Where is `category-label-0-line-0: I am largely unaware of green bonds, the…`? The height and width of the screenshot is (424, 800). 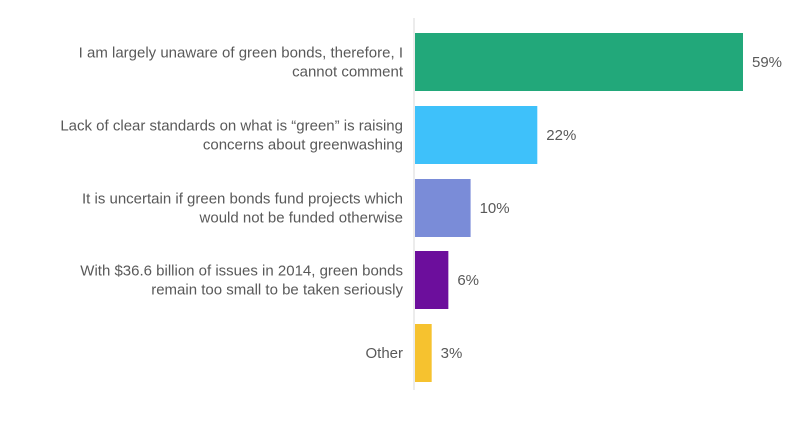 category-label-0-line-0: I am largely unaware of green bonds, the… is located at coordinates (241, 53).